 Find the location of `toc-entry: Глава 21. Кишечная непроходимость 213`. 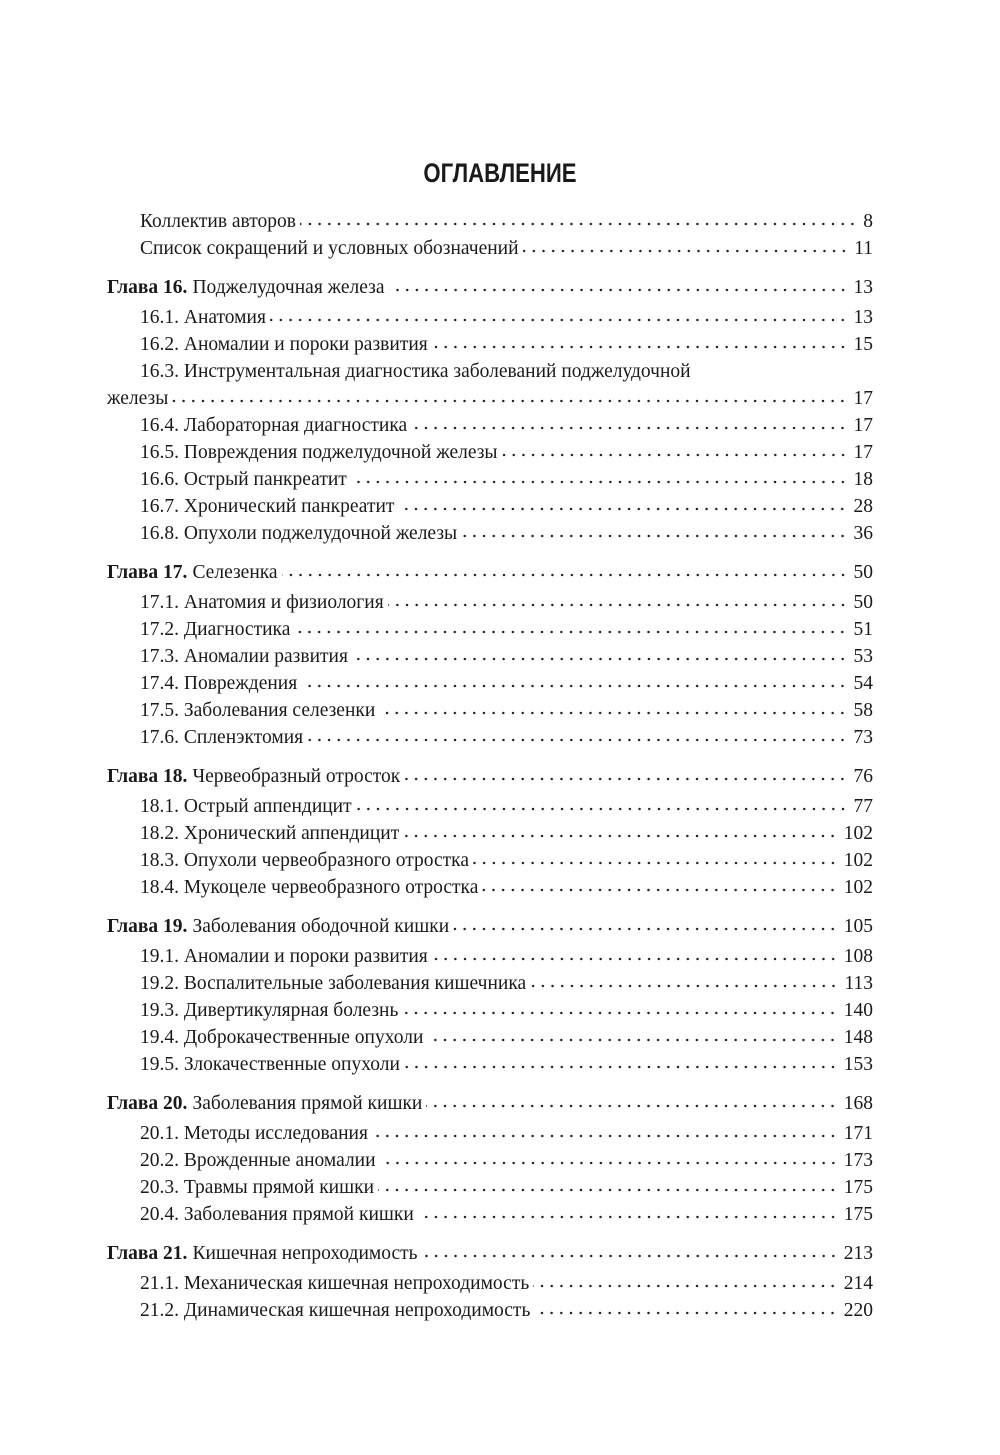

toc-entry: Глава 21. Кишечная непроходимость 213 is located at coordinates (490, 1255).